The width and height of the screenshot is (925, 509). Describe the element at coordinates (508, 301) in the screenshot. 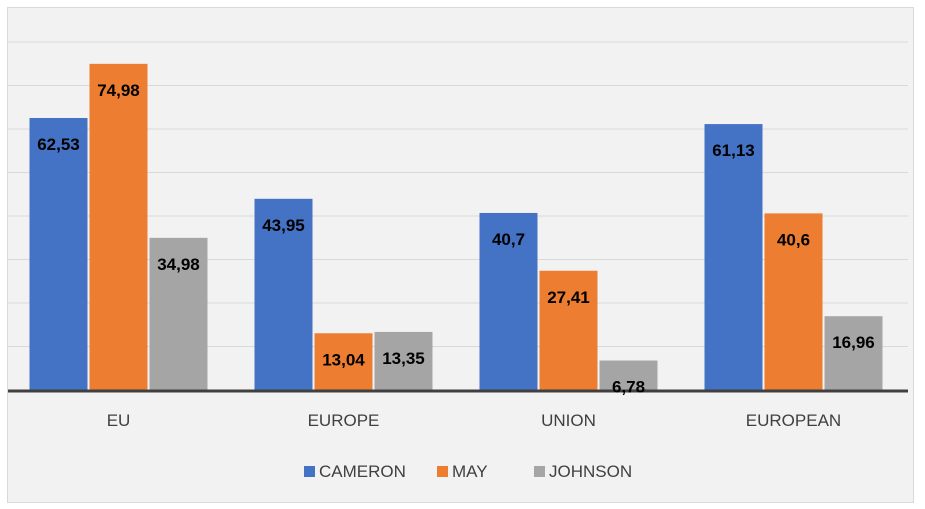

I see `bar-cameron-union` at that location.